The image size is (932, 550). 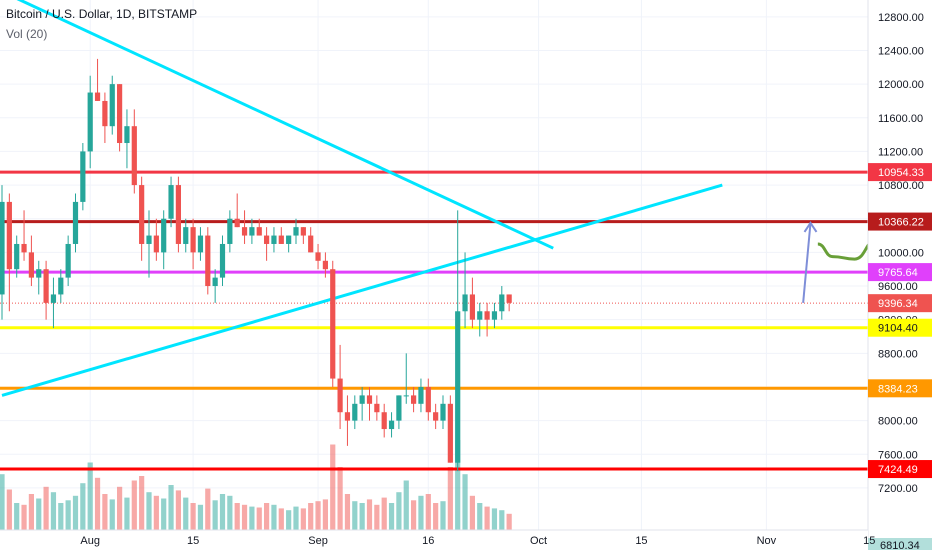 I want to click on y-tick-label: 12000.00, so click(x=901, y=85).